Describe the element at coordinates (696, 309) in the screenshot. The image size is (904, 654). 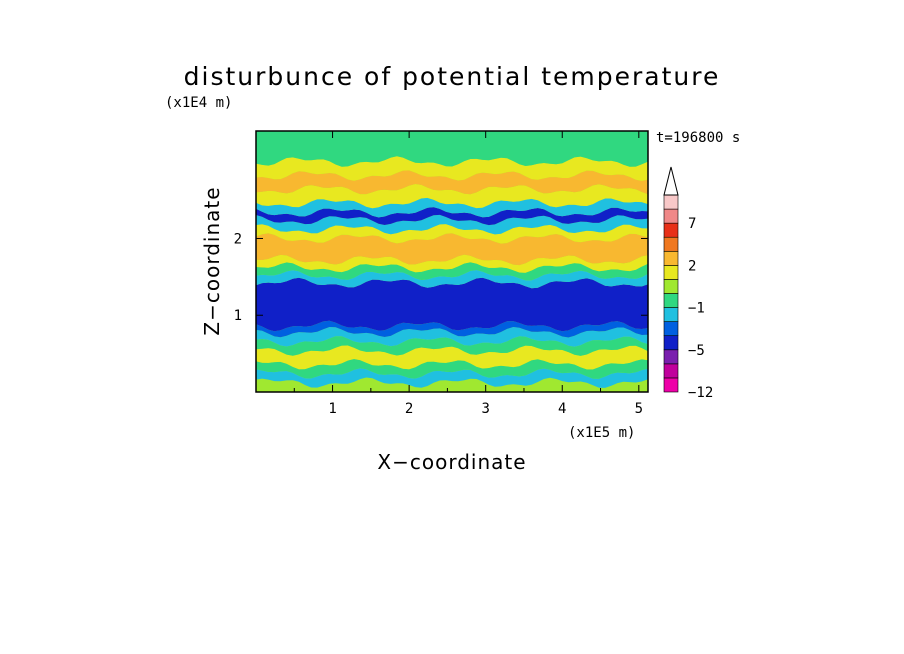
I see `colorbar-label: −1` at that location.